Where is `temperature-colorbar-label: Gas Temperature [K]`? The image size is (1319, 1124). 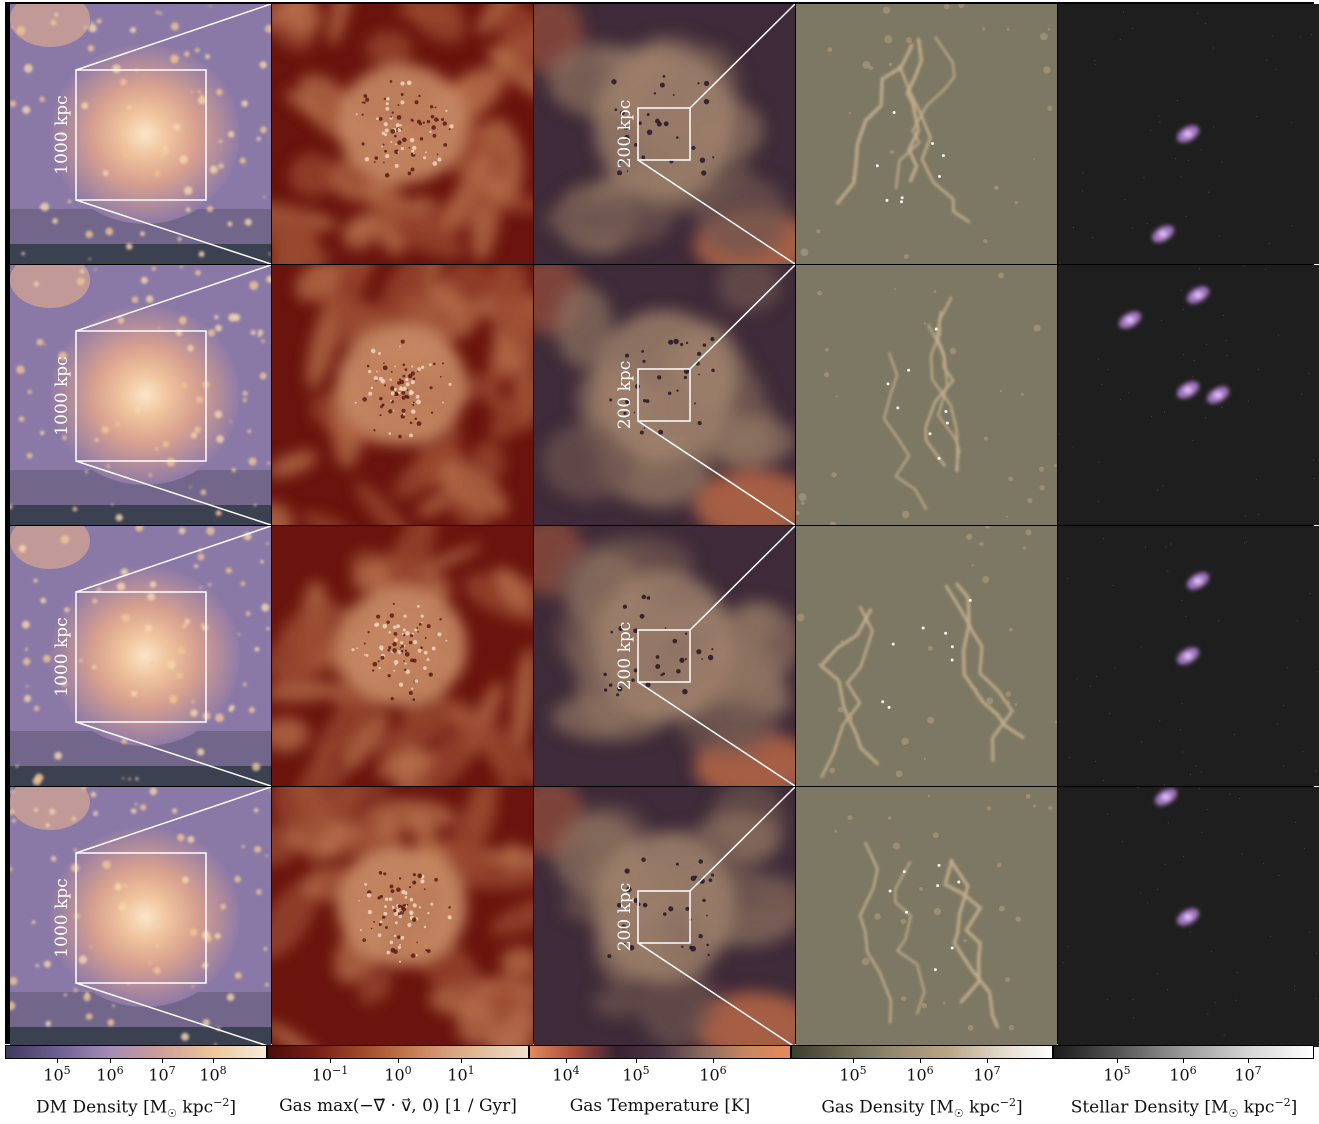 temperature-colorbar-label: Gas Temperature [K] is located at coordinates (660, 1106).